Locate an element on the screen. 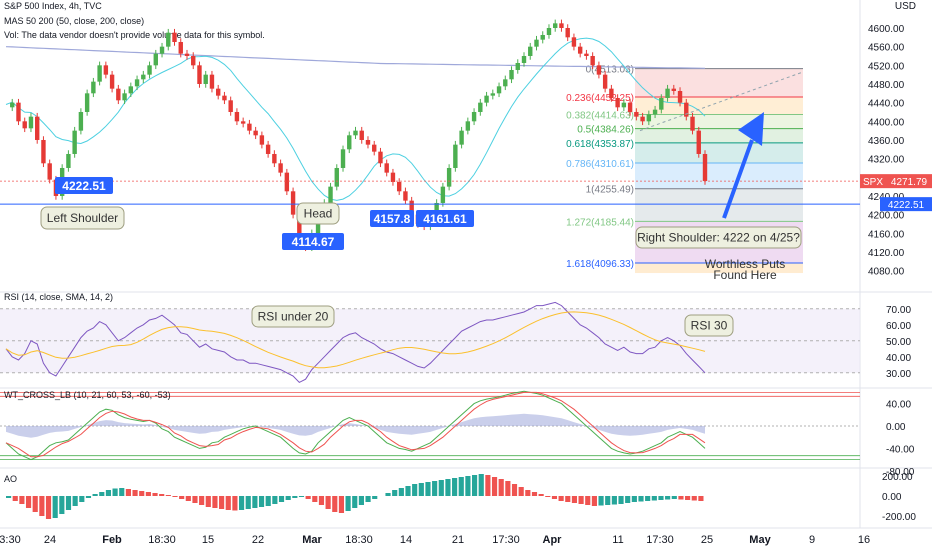 The image size is (932, 550). time-tick: 18:30 is located at coordinates (162, 540).